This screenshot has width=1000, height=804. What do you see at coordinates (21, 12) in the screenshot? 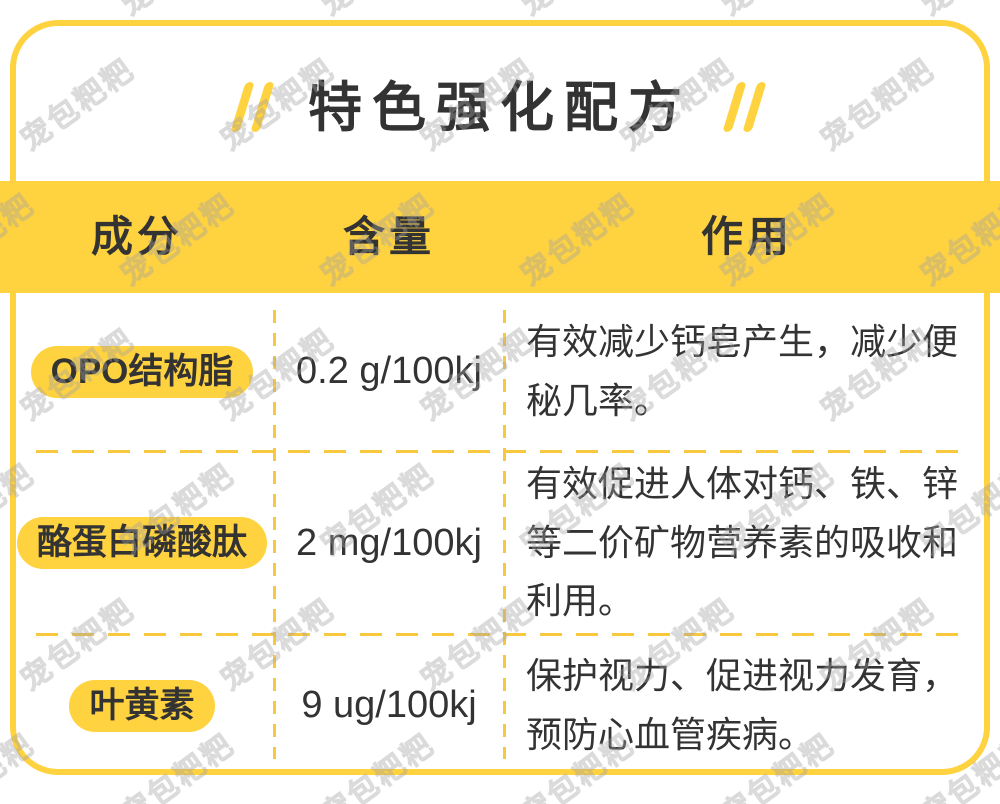
I see `watermark-text: 宠包粑粑` at bounding box center [21, 12].